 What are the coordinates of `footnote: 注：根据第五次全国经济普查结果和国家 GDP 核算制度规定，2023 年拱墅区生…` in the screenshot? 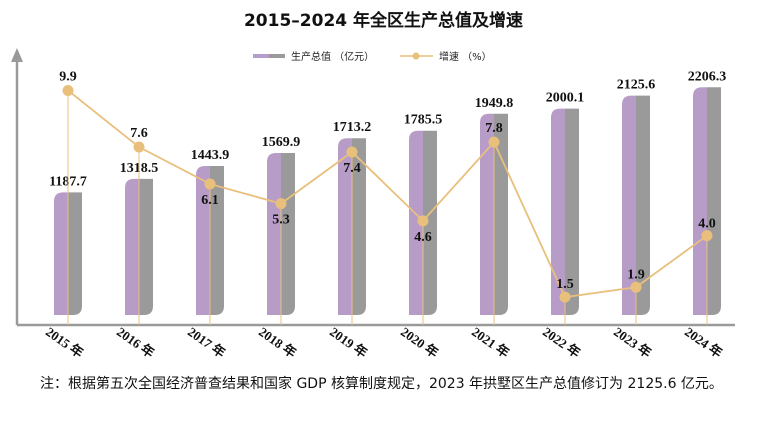 It's located at (381, 384).